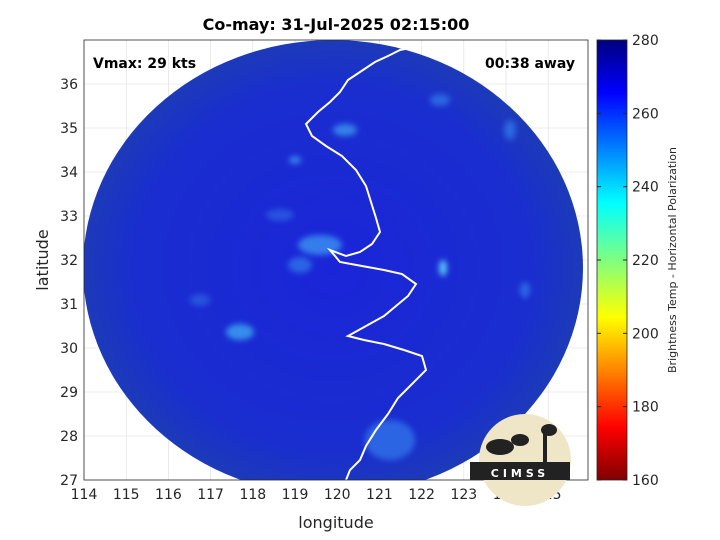 Image resolution: width=720 pixels, height=540 pixels. What do you see at coordinates (252, 495) in the screenshot?
I see `x-tick-label: 118` at bounding box center [252, 495].